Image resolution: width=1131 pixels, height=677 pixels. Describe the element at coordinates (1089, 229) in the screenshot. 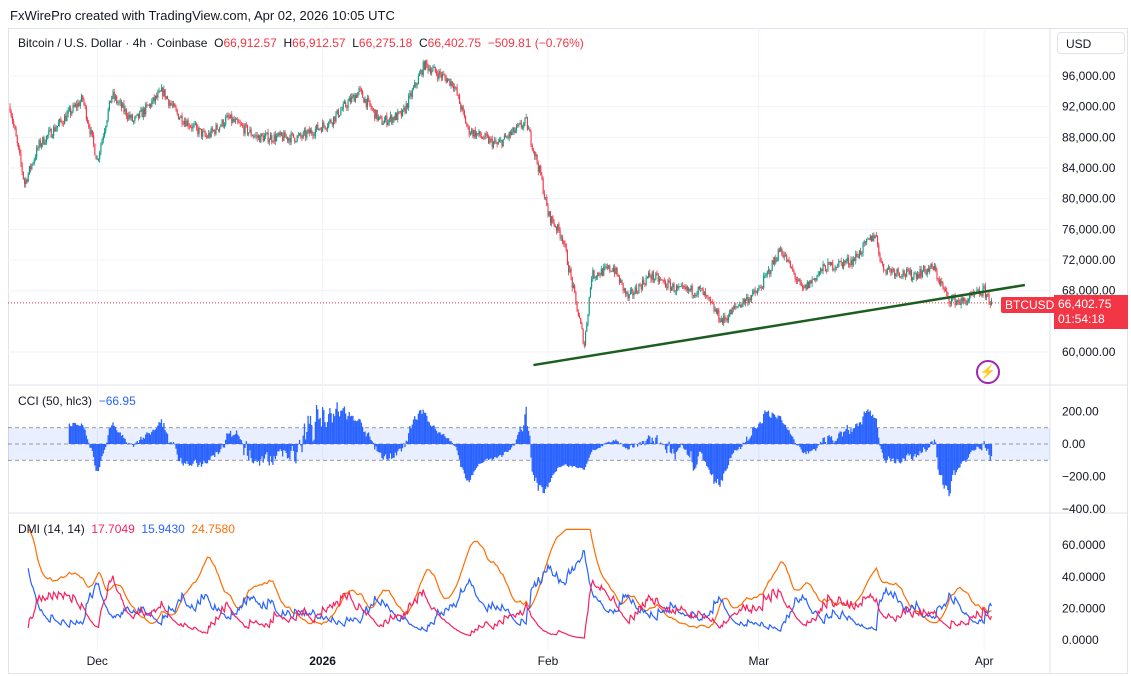

I see `y-tick-label: 76,000.00` at that location.